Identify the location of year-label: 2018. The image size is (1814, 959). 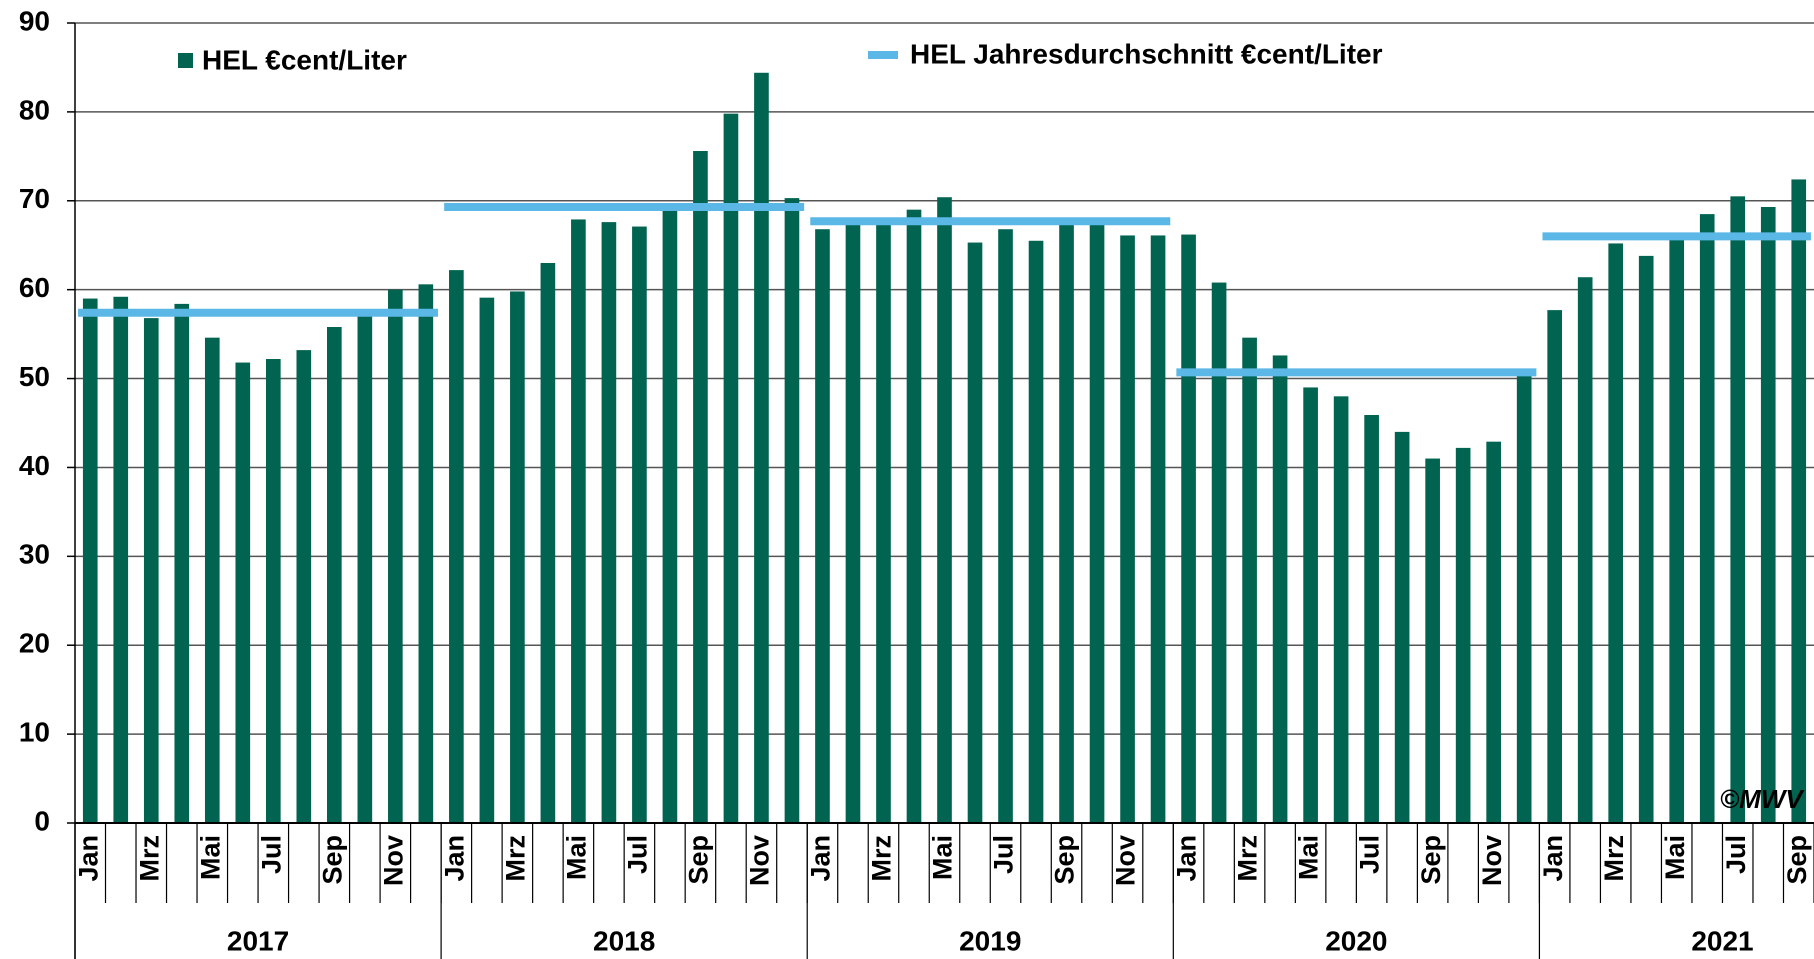
(624, 940).